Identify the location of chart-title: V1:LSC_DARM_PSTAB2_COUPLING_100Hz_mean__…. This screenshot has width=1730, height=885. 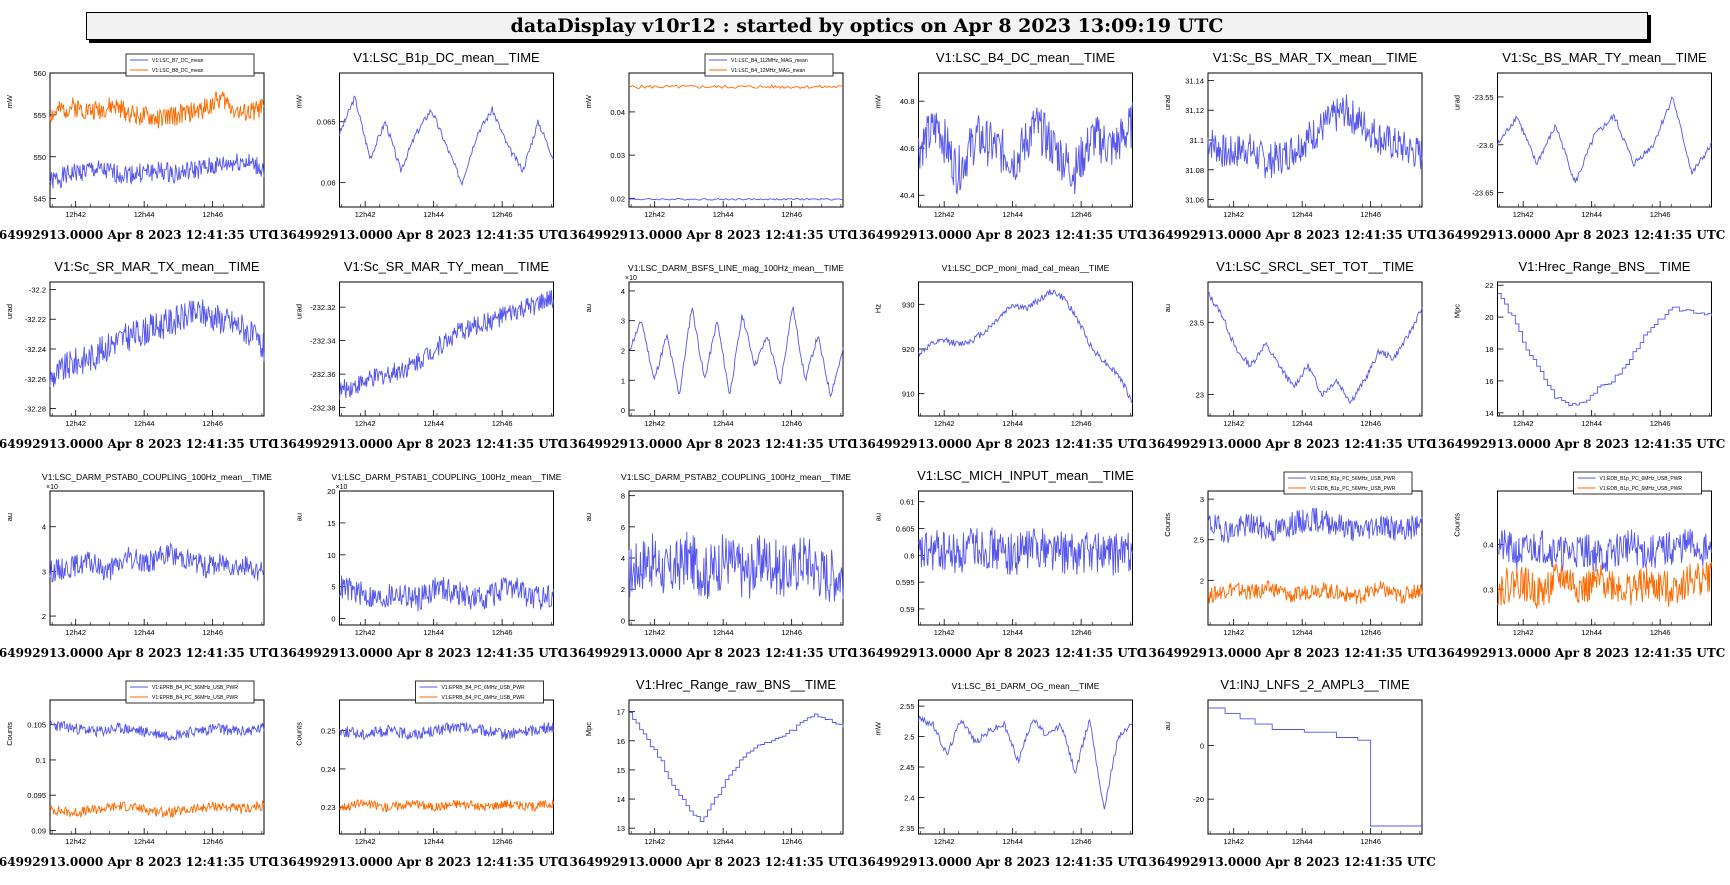
(736, 477).